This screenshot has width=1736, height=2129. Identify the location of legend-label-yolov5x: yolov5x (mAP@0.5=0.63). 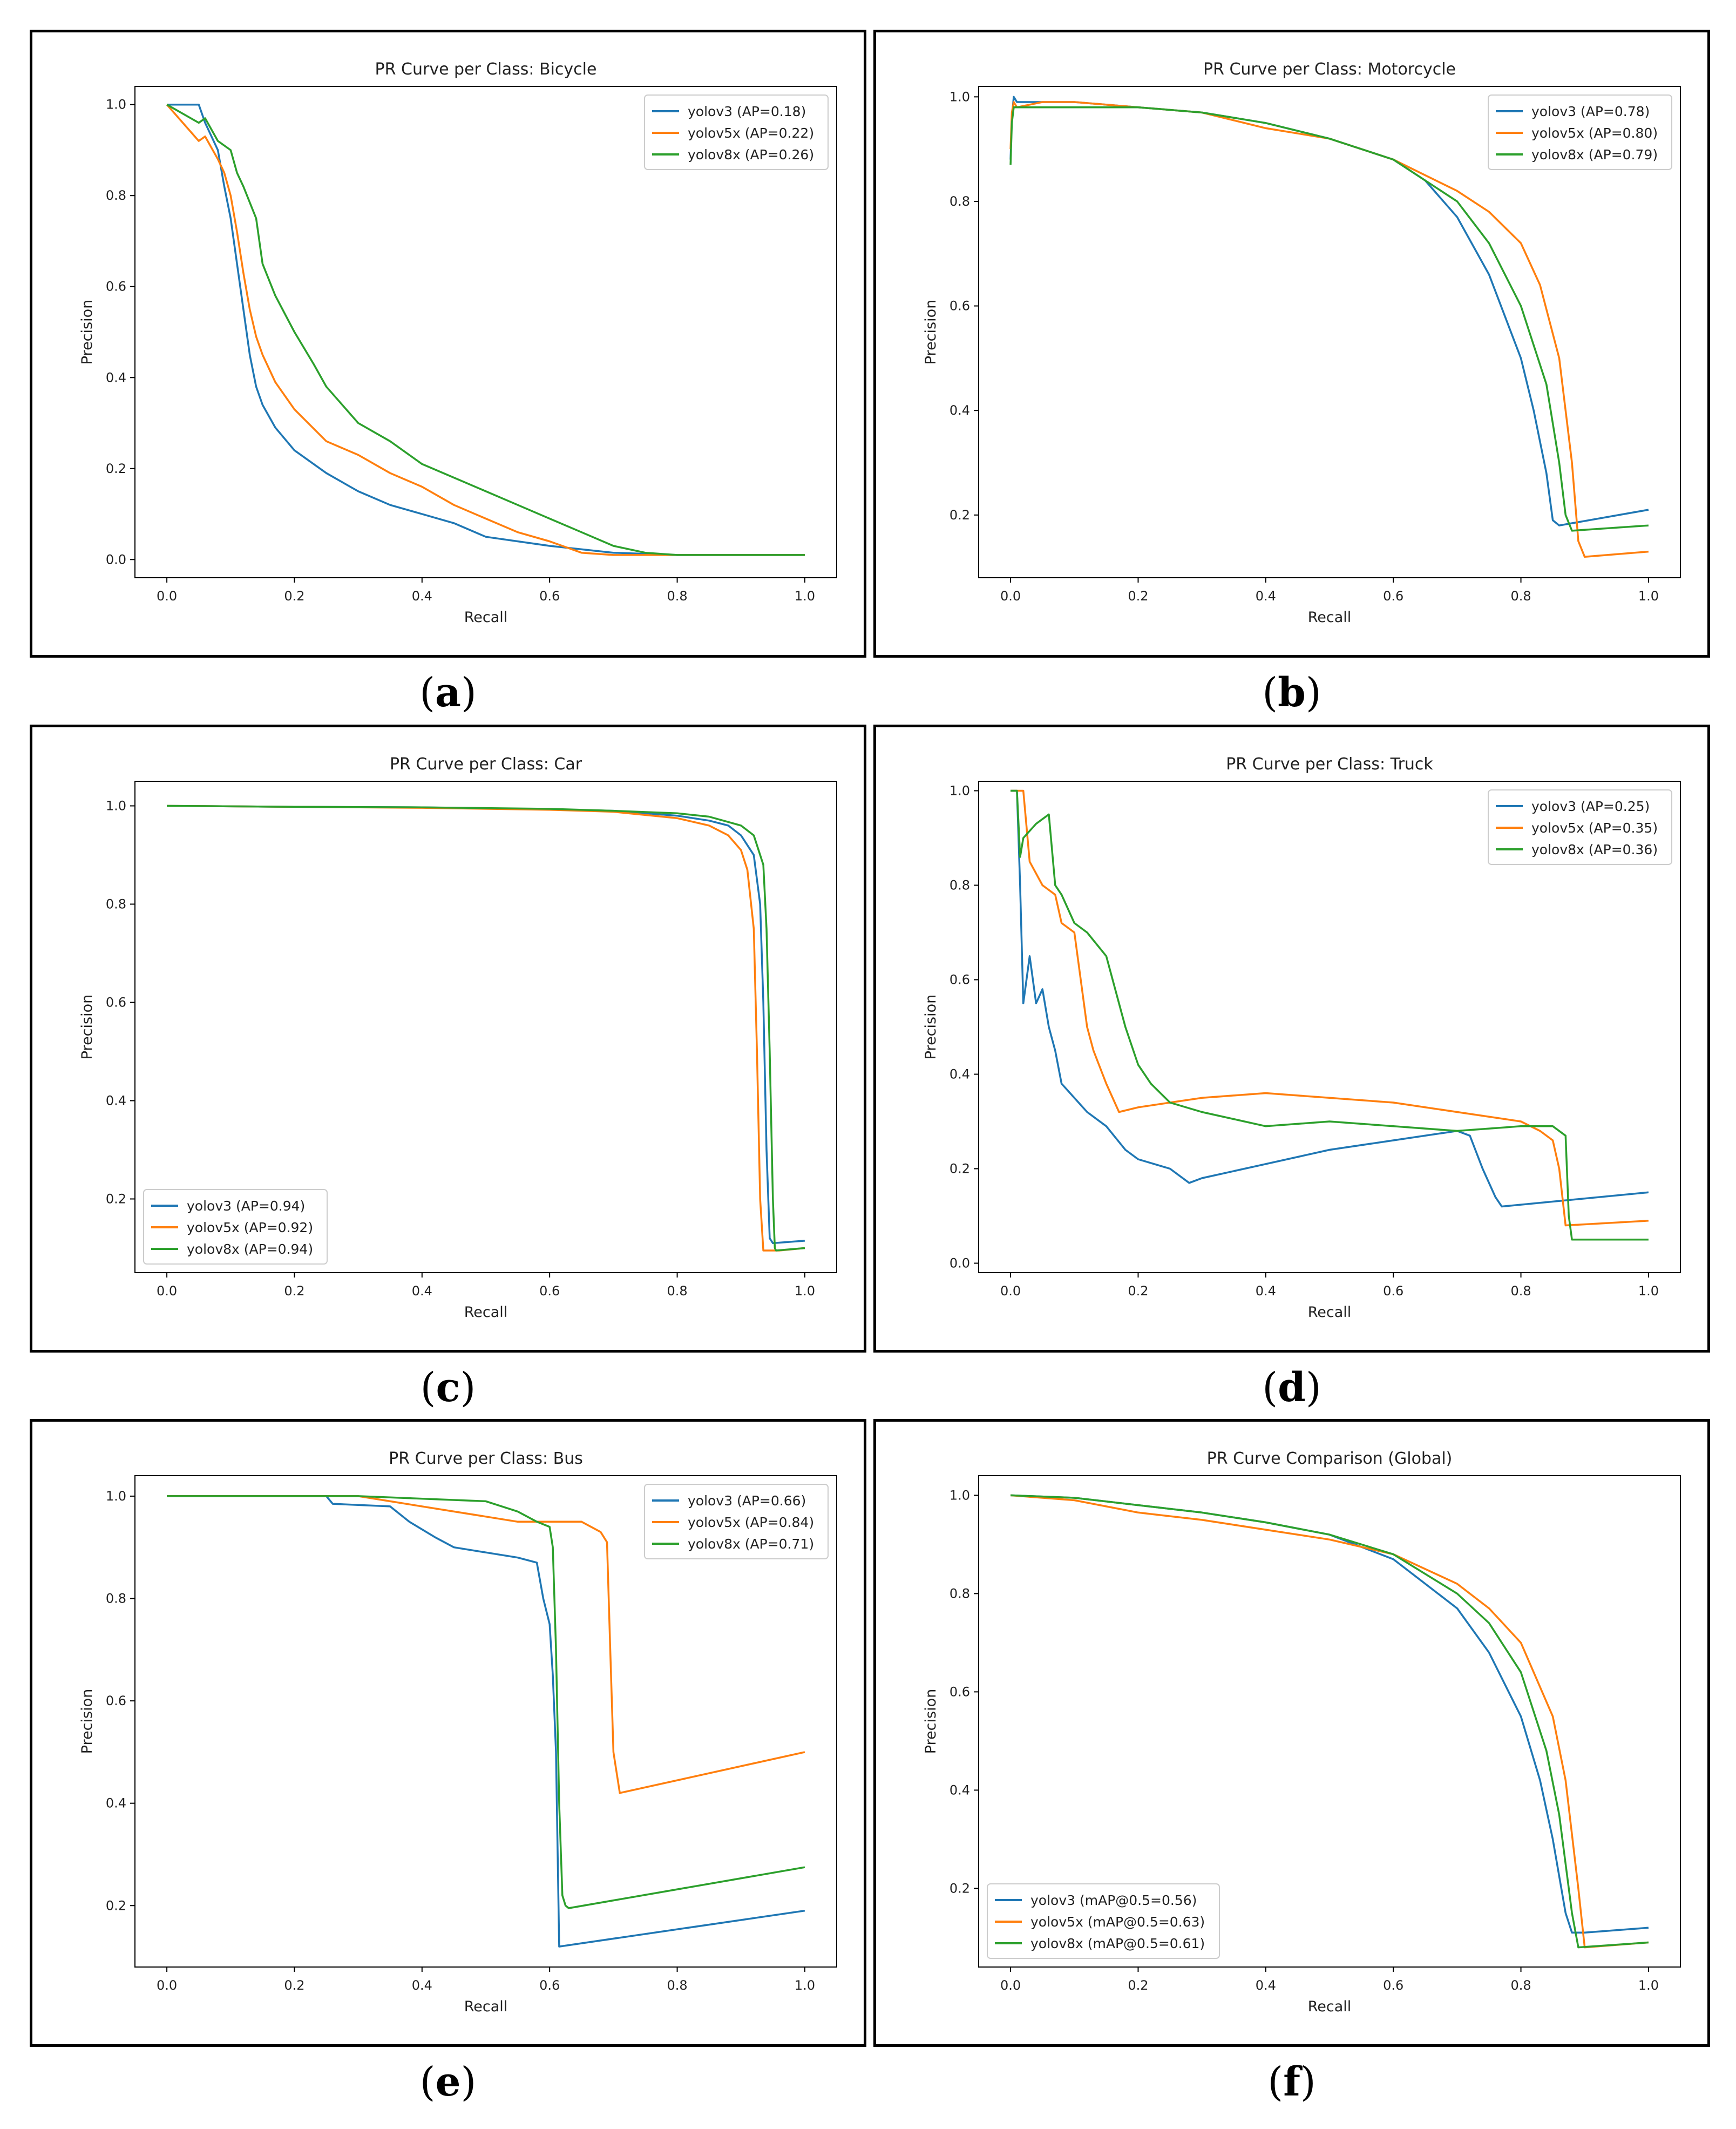
(1118, 1922).